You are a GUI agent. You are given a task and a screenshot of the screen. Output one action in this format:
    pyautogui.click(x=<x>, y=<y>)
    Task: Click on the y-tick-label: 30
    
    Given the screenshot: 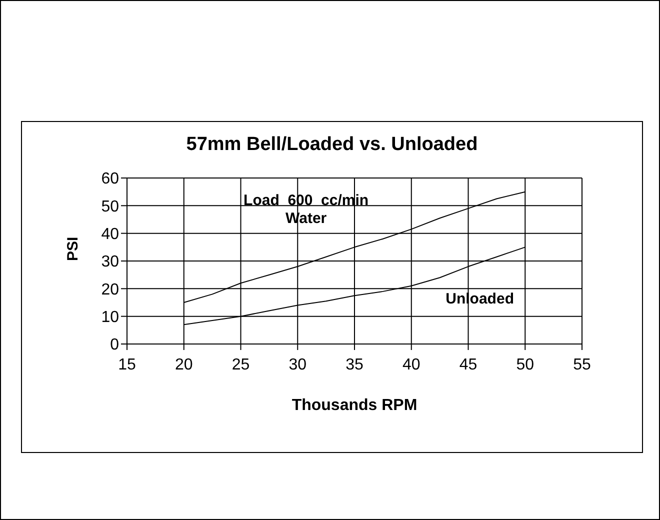 What is the action you would take?
    pyautogui.click(x=110, y=262)
    